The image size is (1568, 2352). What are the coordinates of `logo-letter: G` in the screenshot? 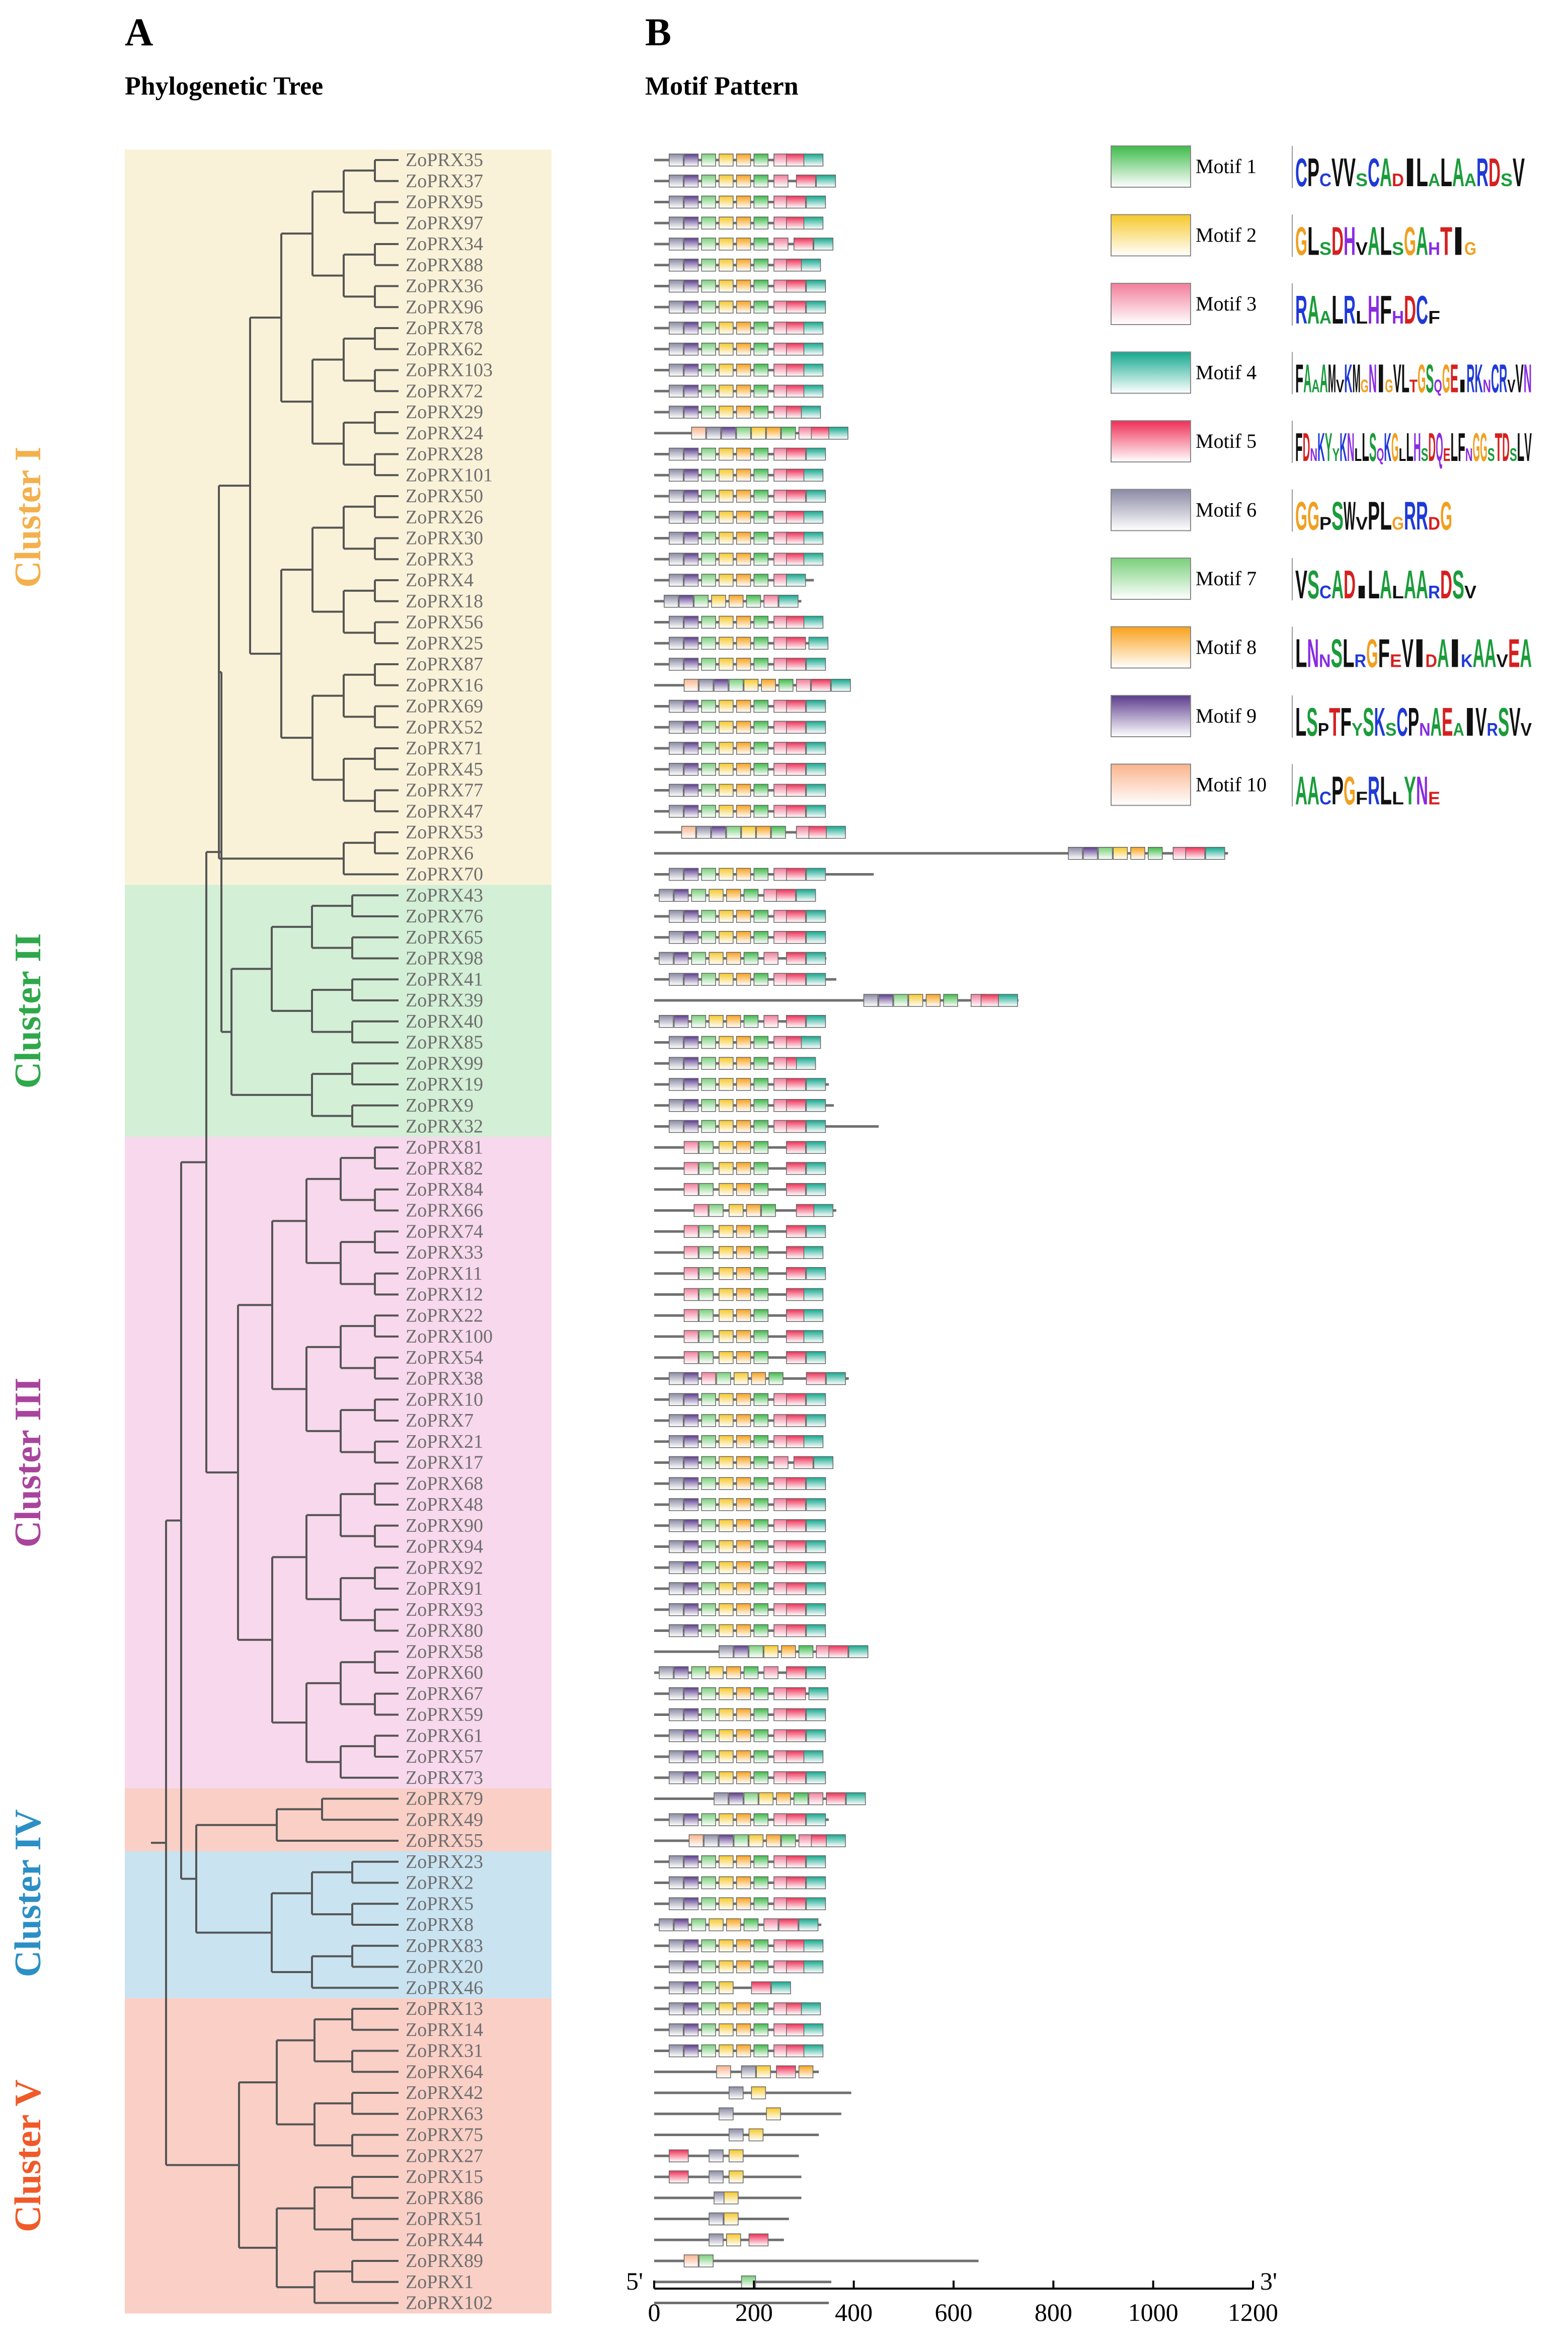 It's located at (1372, 653).